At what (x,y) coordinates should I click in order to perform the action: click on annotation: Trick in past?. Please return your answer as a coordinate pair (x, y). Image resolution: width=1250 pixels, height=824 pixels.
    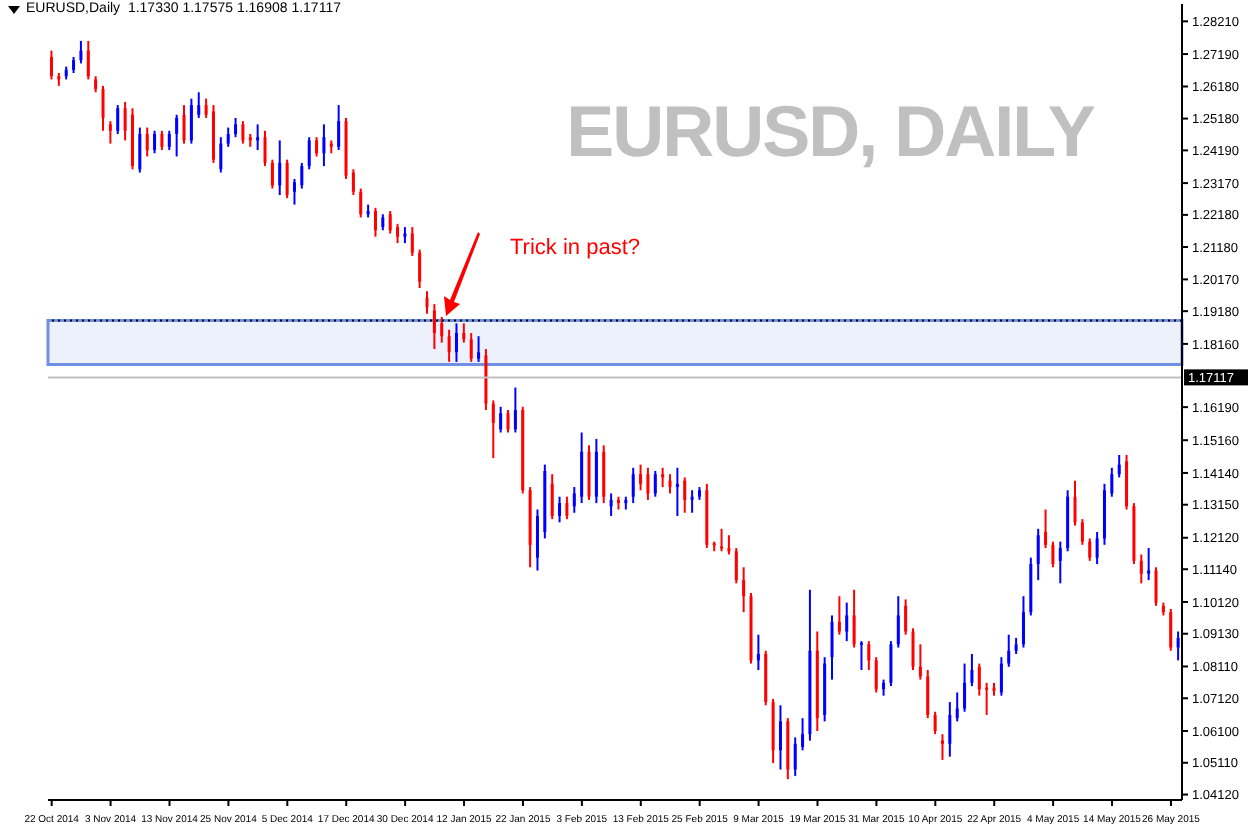
    Looking at the image, I should click on (575, 248).